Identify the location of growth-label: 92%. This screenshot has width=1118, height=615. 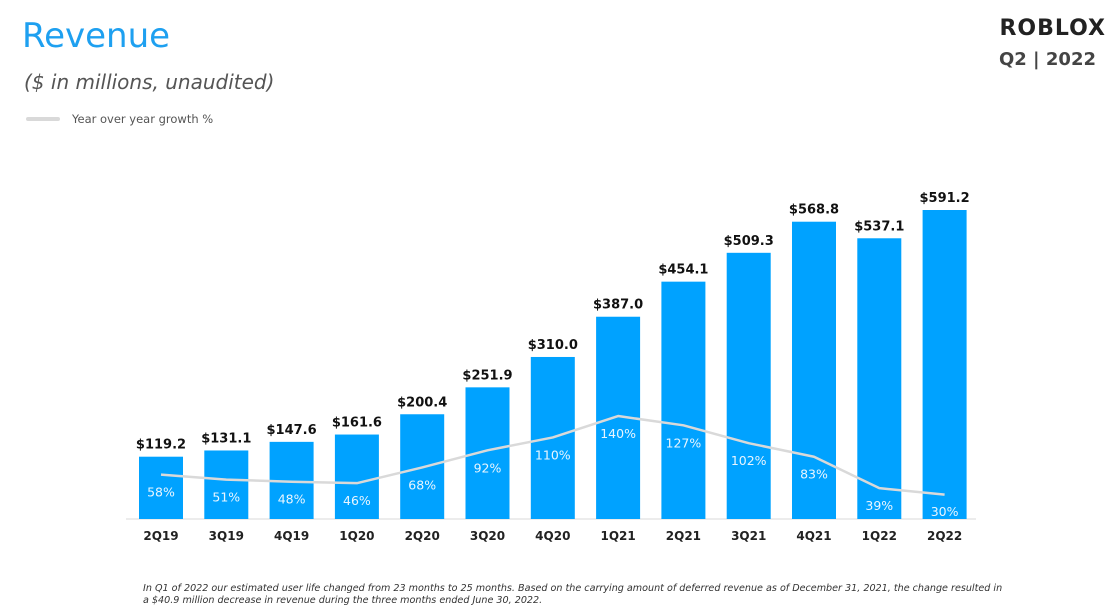
(488, 467).